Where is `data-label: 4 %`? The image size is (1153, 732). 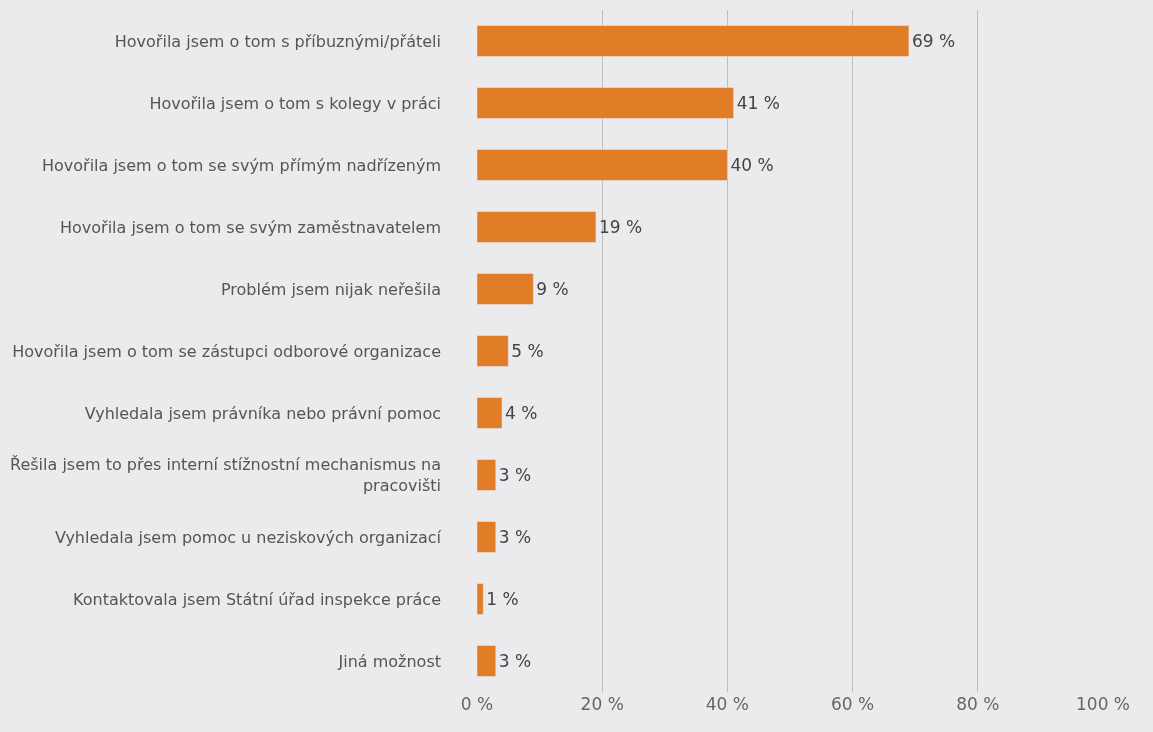
data-label: 4 % is located at coordinates (521, 413).